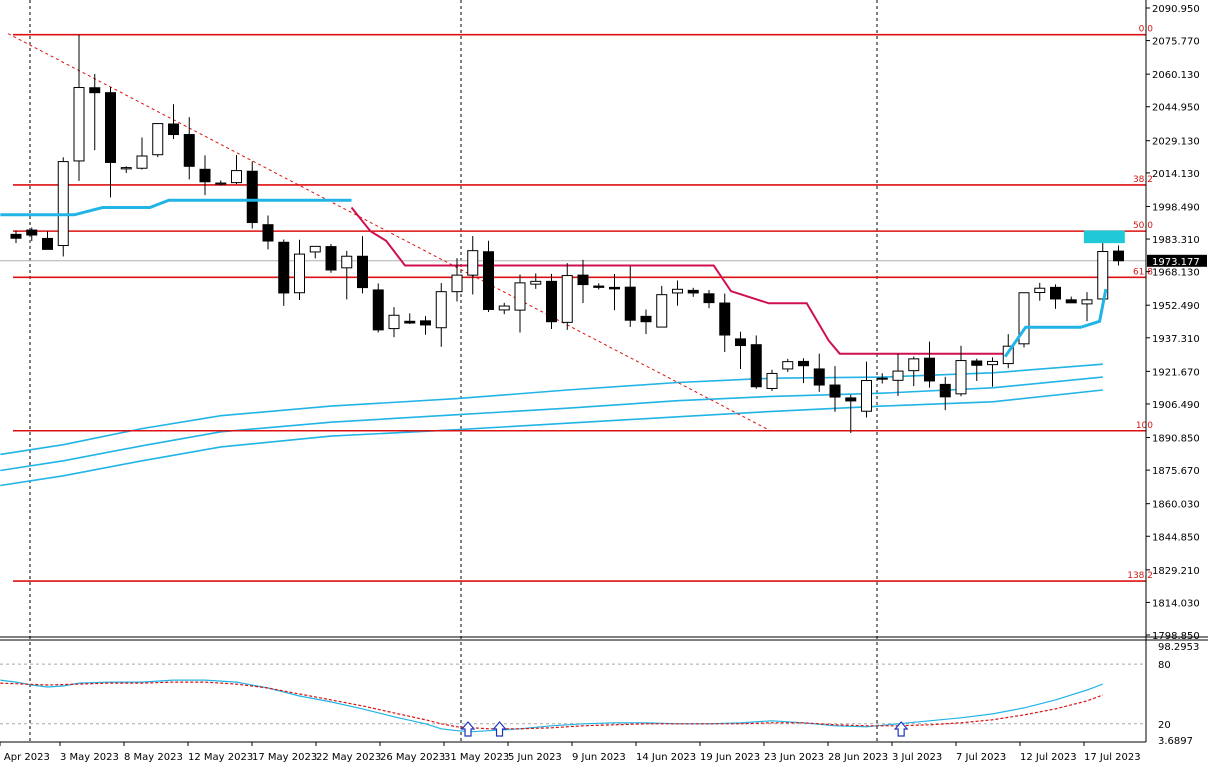 The width and height of the screenshot is (1208, 772). I want to click on highlight-box, so click(1104, 237).